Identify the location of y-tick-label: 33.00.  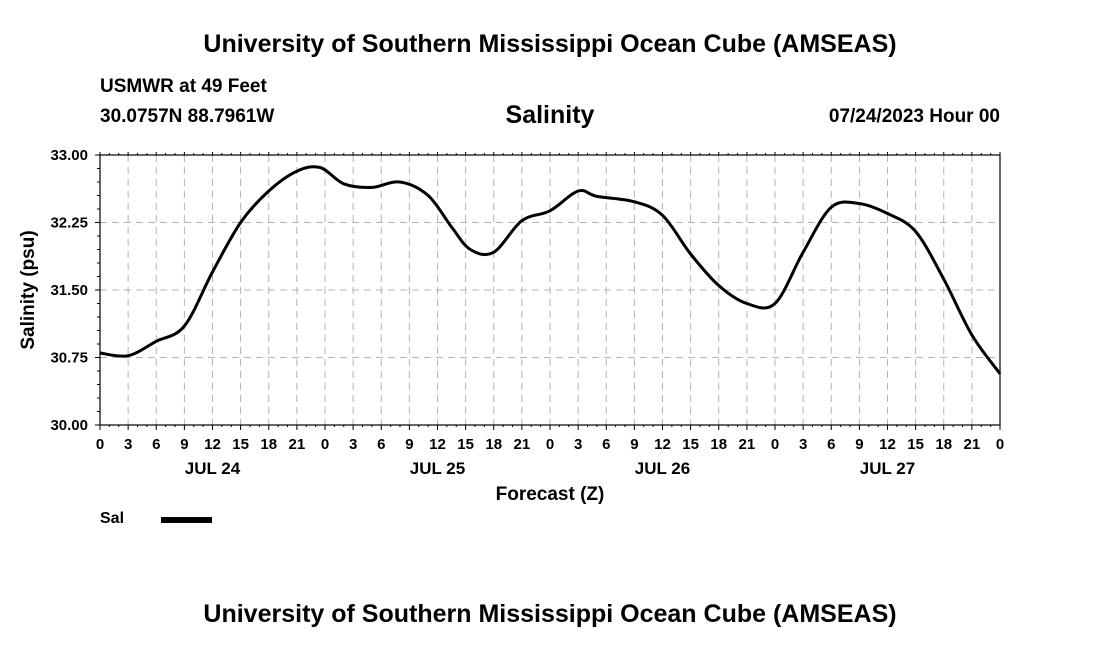
(69, 155).